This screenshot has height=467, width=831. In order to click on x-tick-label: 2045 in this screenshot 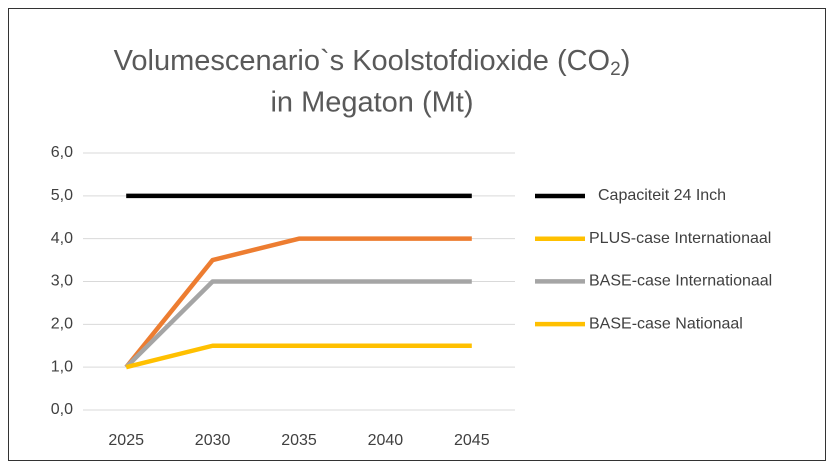, I will do `click(472, 440)`.